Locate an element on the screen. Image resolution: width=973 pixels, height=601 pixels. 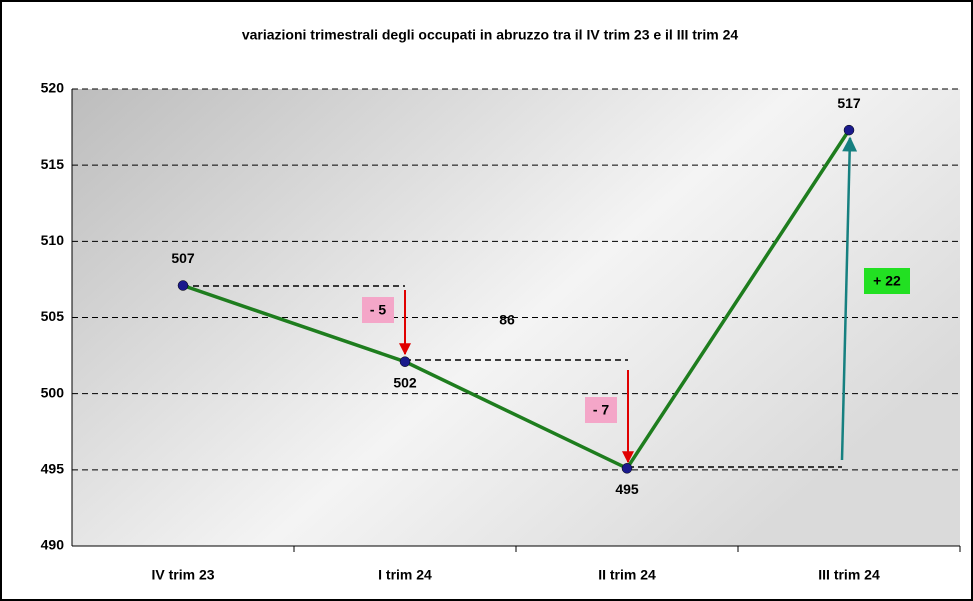
x-tick-label: III trim 24 is located at coordinates (849, 575).